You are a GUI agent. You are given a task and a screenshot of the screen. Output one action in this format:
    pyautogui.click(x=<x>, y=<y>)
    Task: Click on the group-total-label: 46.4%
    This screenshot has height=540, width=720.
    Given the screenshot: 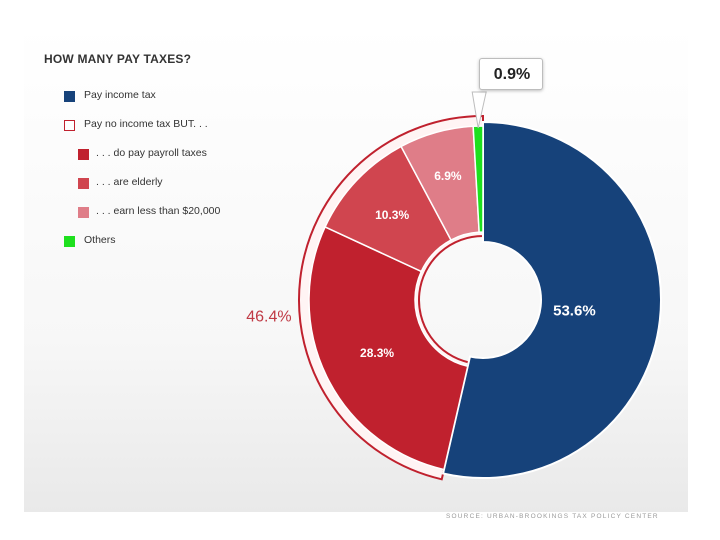 What is the action you would take?
    pyautogui.click(x=268, y=316)
    